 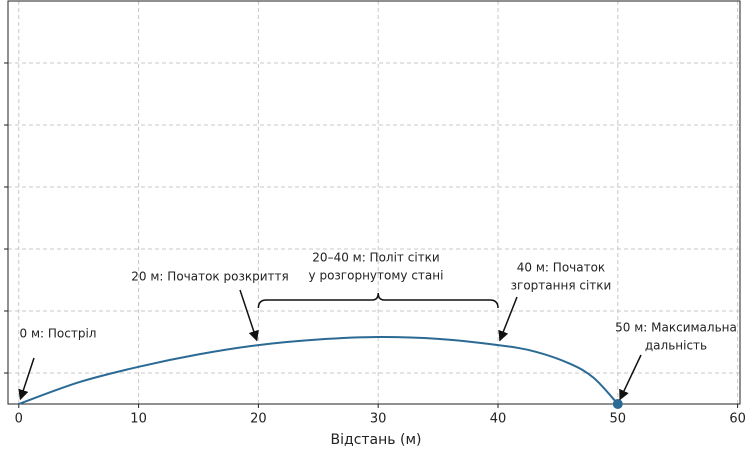 What do you see at coordinates (498, 419) in the screenshot?
I see `x-tick-label: 40` at bounding box center [498, 419].